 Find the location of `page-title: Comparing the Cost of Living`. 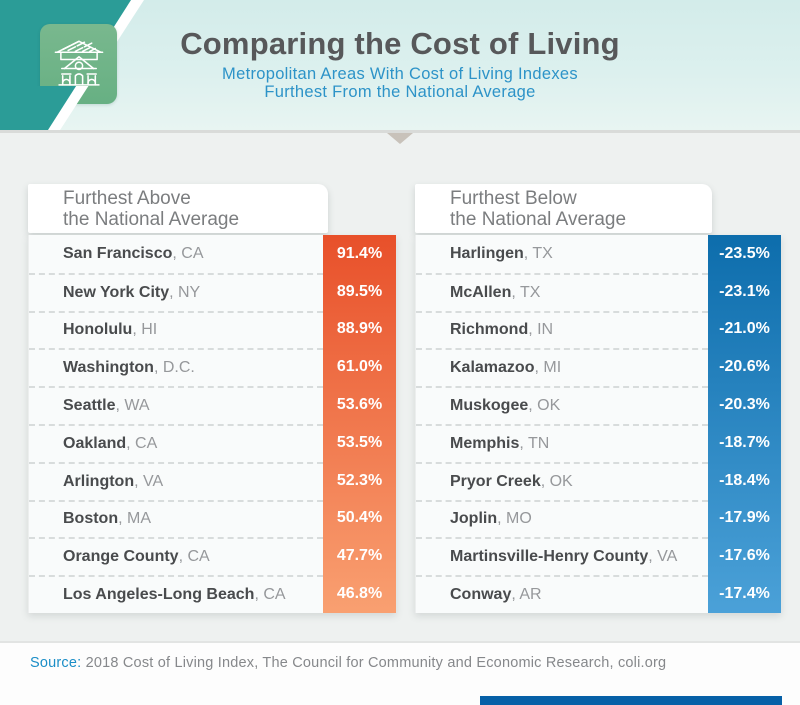

page-title: Comparing the Cost of Living is located at coordinates (400, 43).